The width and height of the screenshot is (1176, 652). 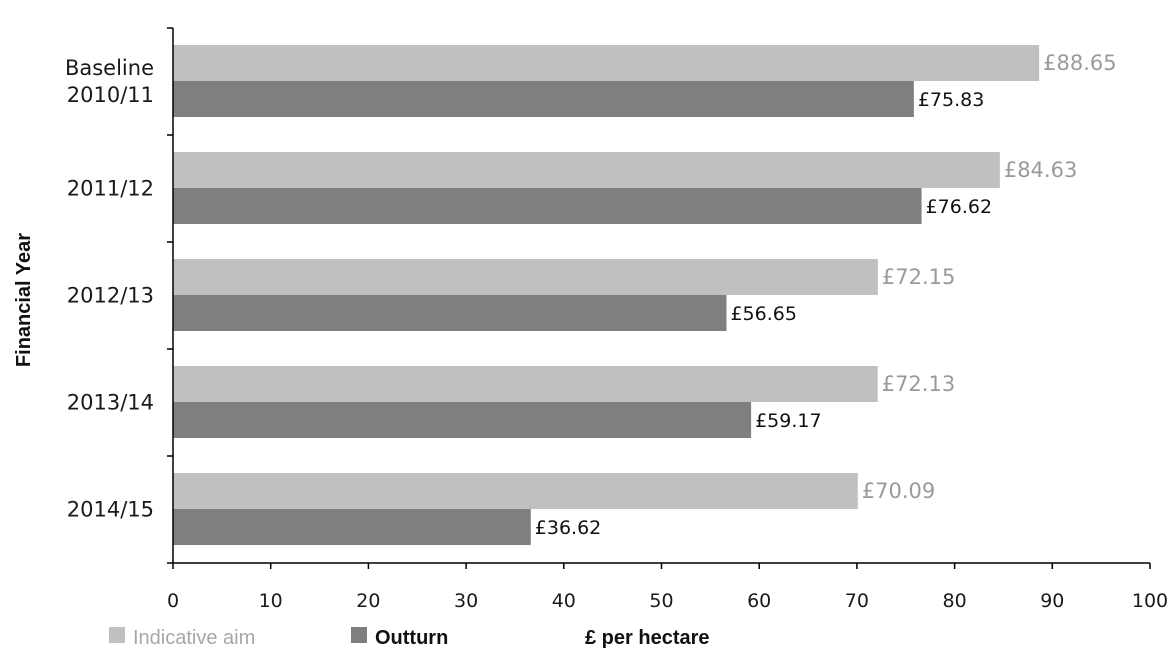 What do you see at coordinates (110, 189) in the screenshot?
I see `category-label-1: 2011/12` at bounding box center [110, 189].